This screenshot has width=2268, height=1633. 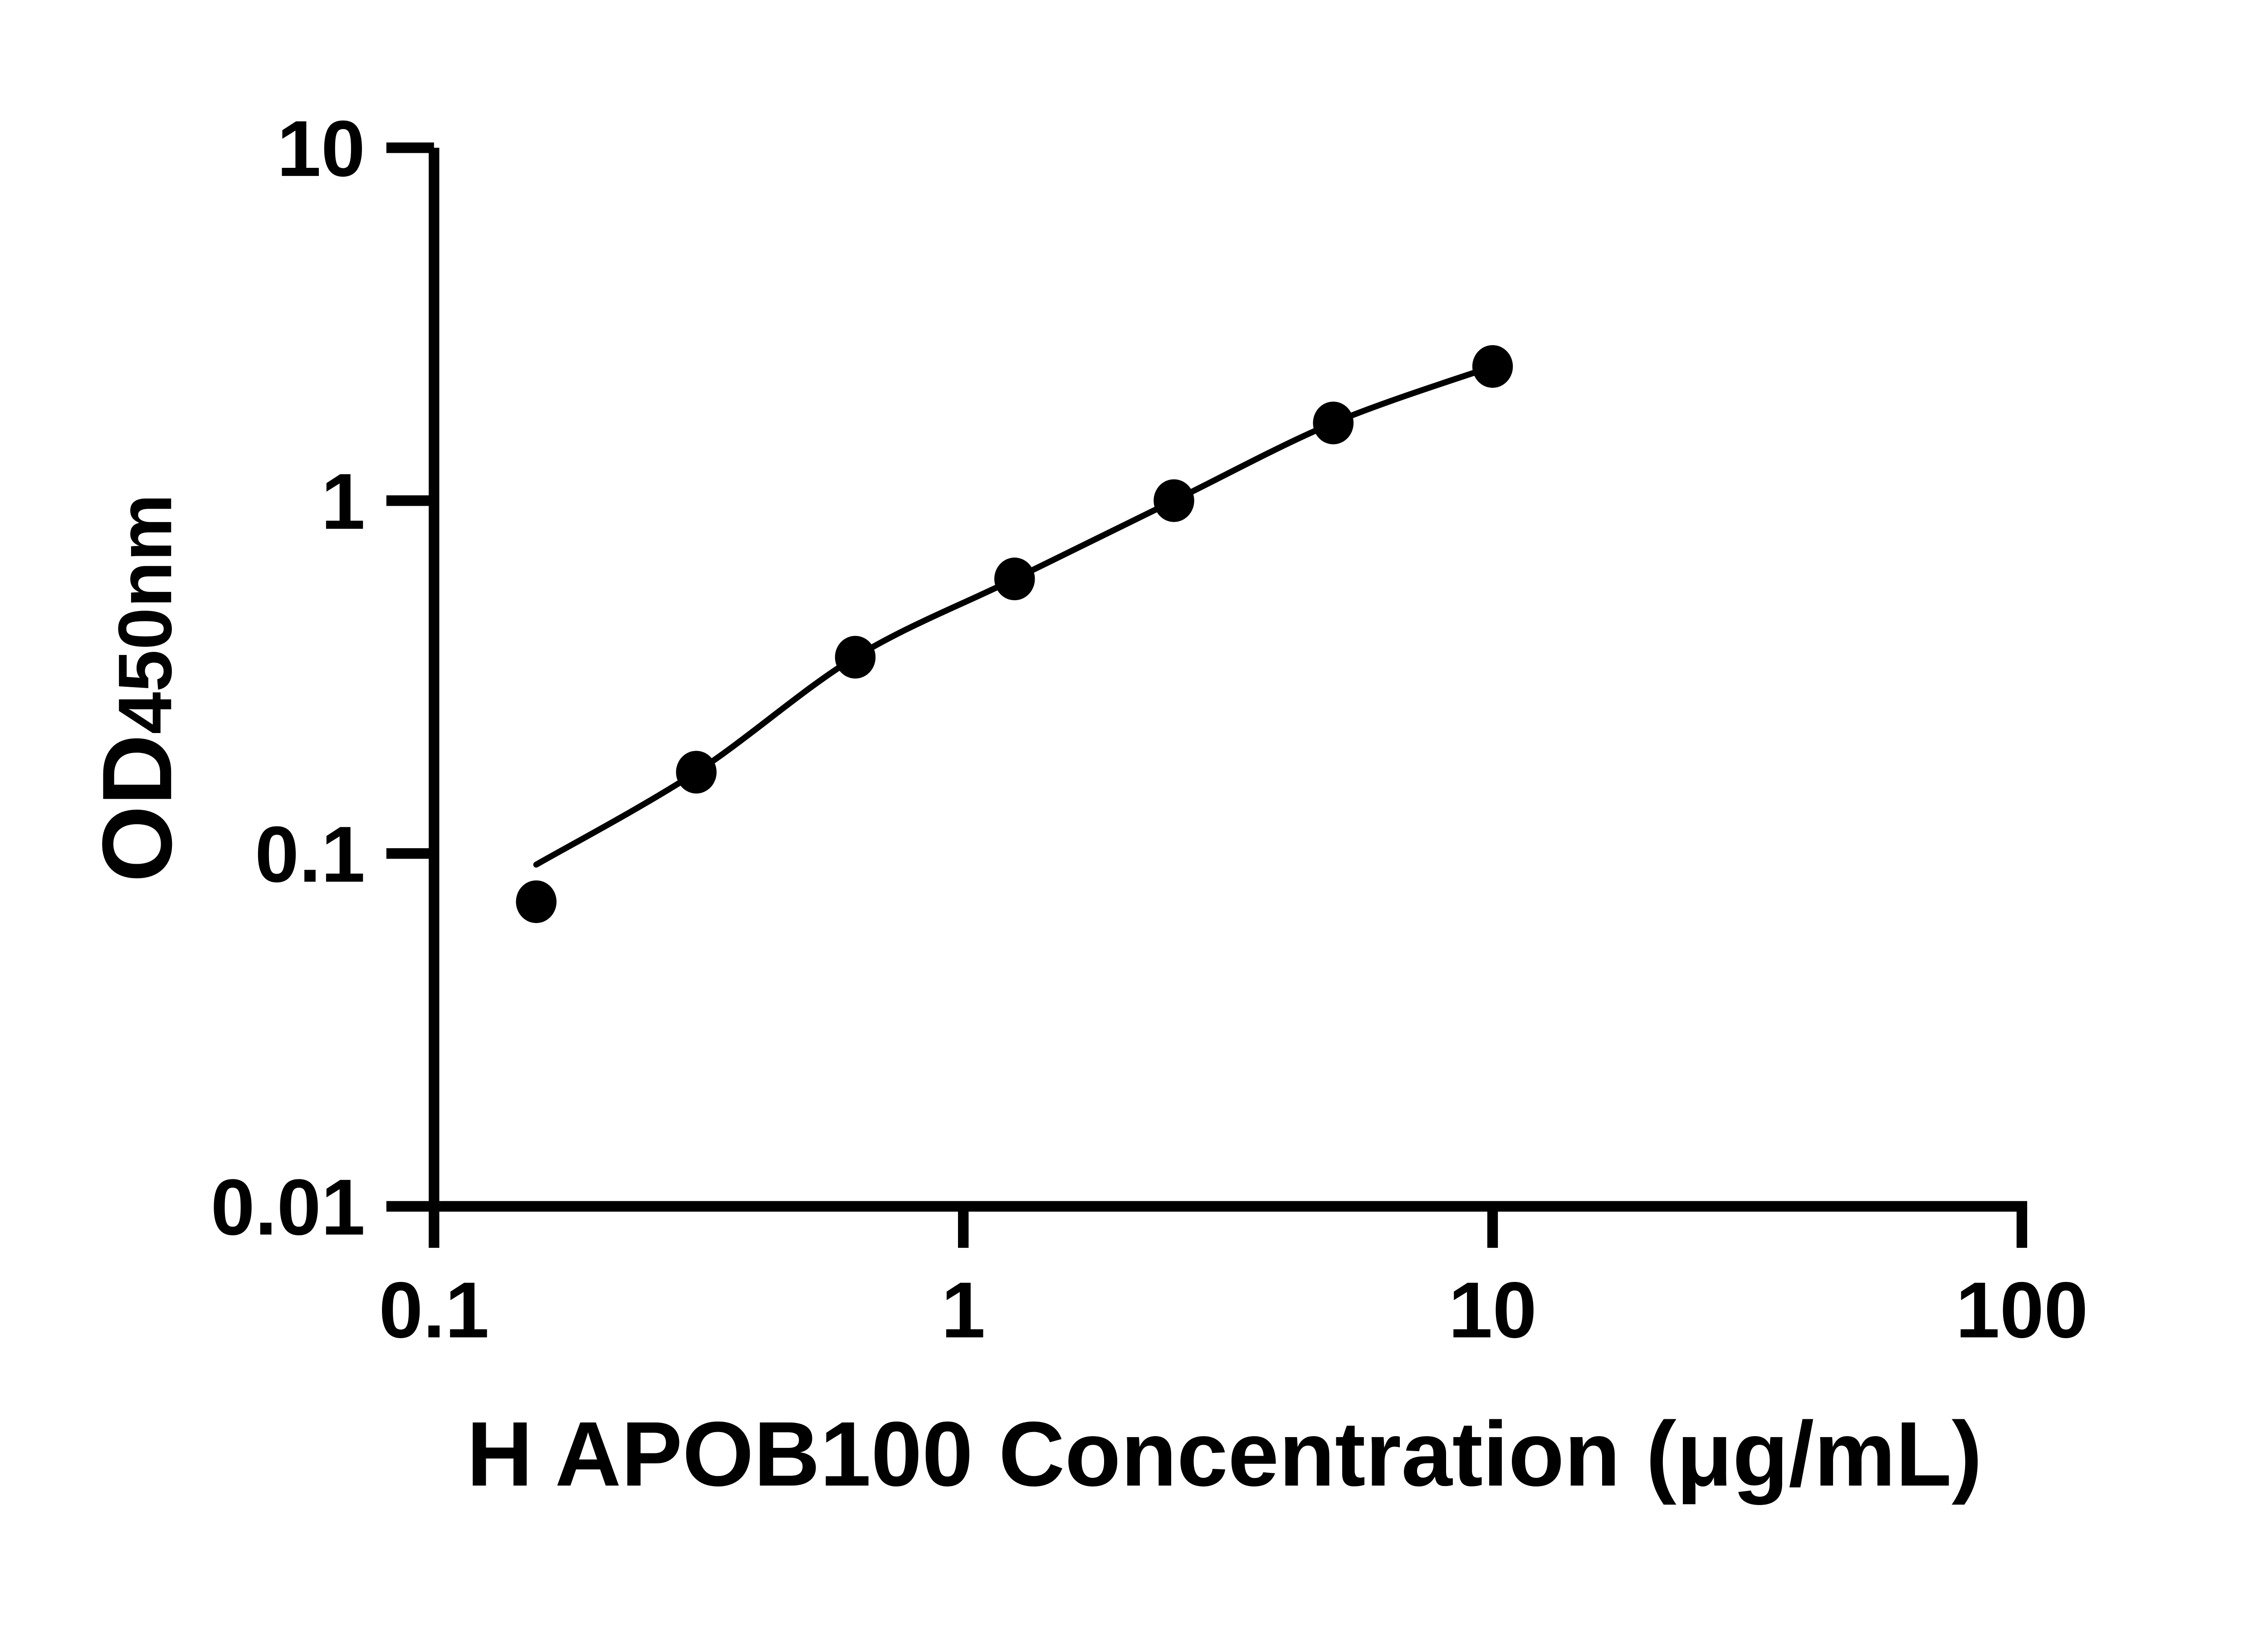 I want to click on fit-curve-group, so click(x=1014, y=615).